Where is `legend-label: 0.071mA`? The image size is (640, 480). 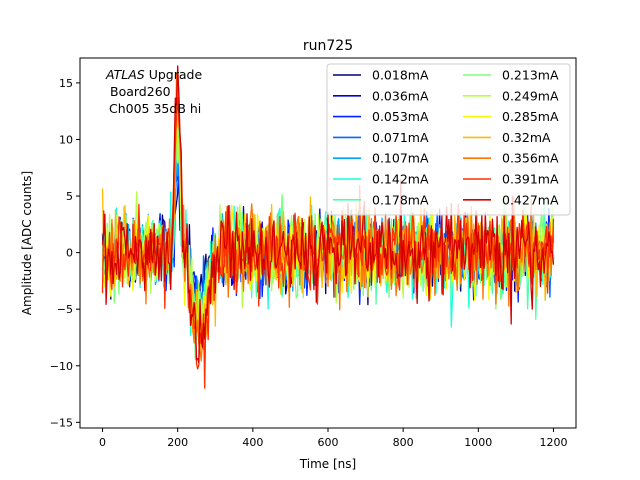
legend-label: 0.071mA is located at coordinates (400, 137).